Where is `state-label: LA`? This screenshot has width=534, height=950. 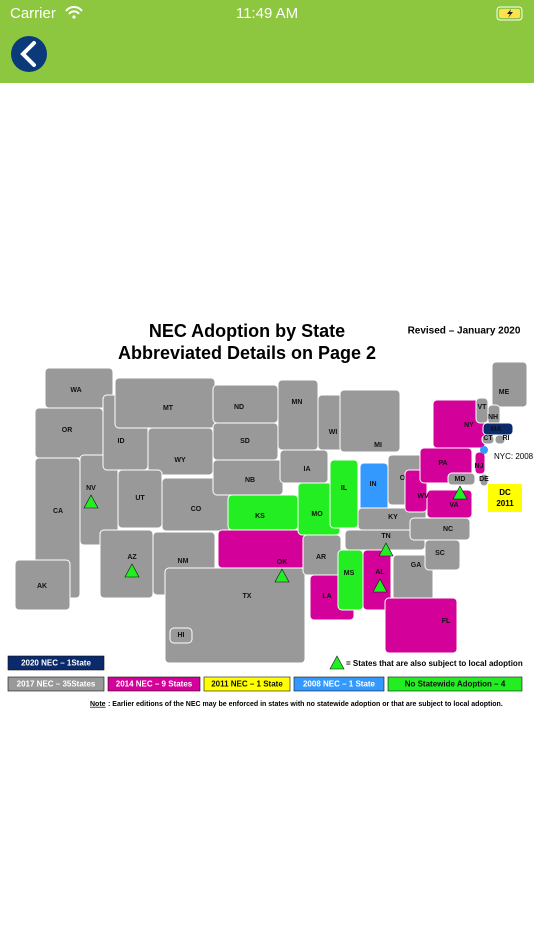 state-label: LA is located at coordinates (326, 596).